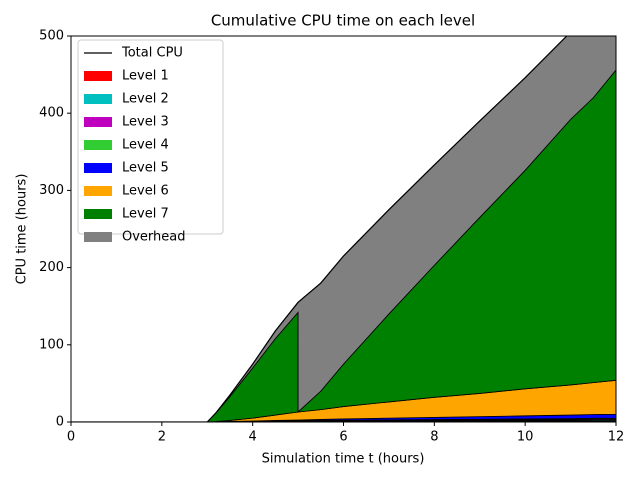  Describe the element at coordinates (145, 99) in the screenshot. I see `legend-label: Level 2` at that location.